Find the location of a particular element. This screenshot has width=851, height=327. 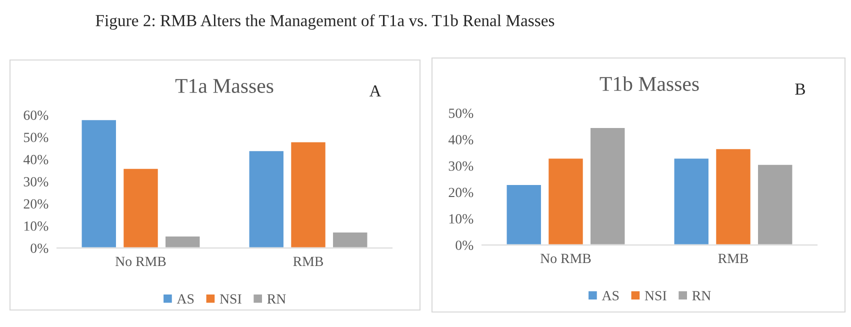

chart-title: T1b Masses is located at coordinates (649, 83).